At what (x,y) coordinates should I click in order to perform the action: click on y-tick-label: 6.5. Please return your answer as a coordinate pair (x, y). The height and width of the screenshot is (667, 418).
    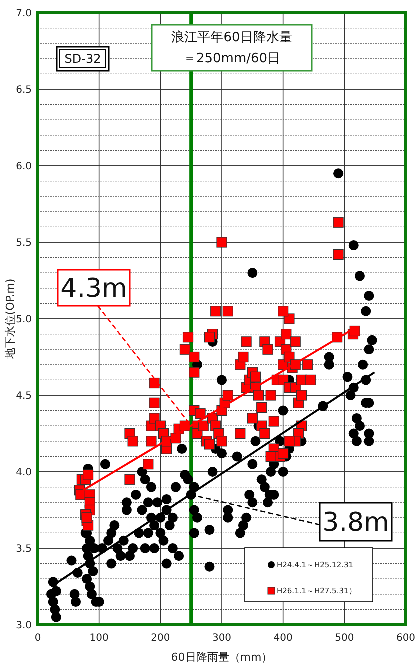
    Looking at the image, I should click on (24, 90).